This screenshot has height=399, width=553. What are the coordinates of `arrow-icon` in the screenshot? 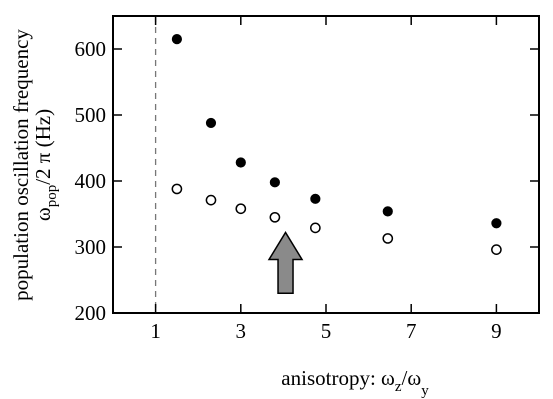 It's located at (285, 262).